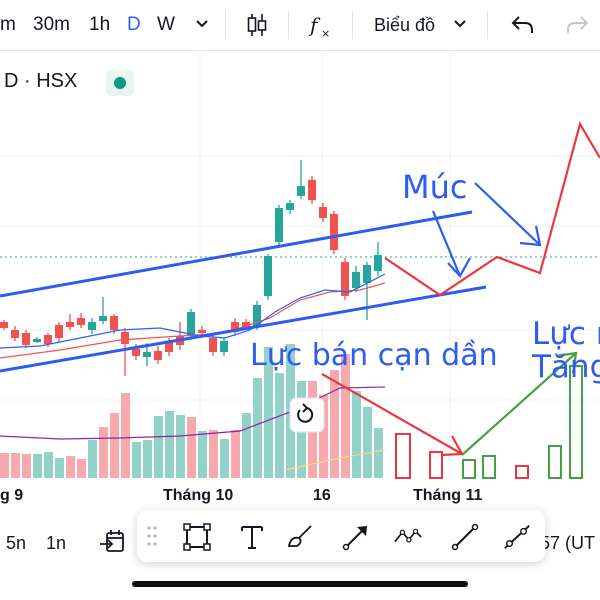  Describe the element at coordinates (152, 536) in the screenshot. I see `drag-handle-icon` at that location.